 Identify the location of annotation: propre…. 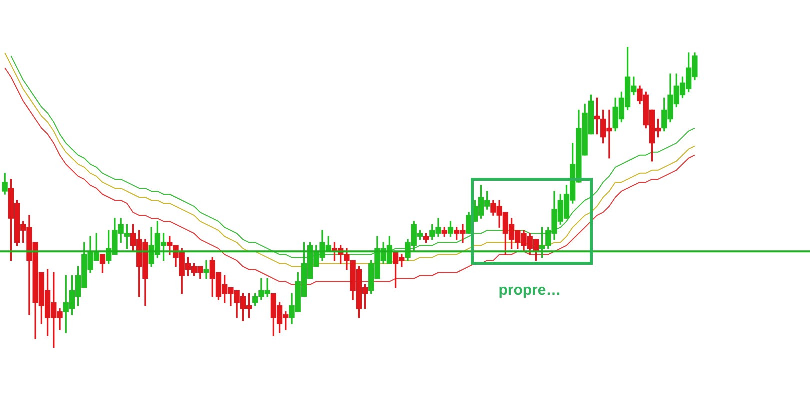
(530, 290).